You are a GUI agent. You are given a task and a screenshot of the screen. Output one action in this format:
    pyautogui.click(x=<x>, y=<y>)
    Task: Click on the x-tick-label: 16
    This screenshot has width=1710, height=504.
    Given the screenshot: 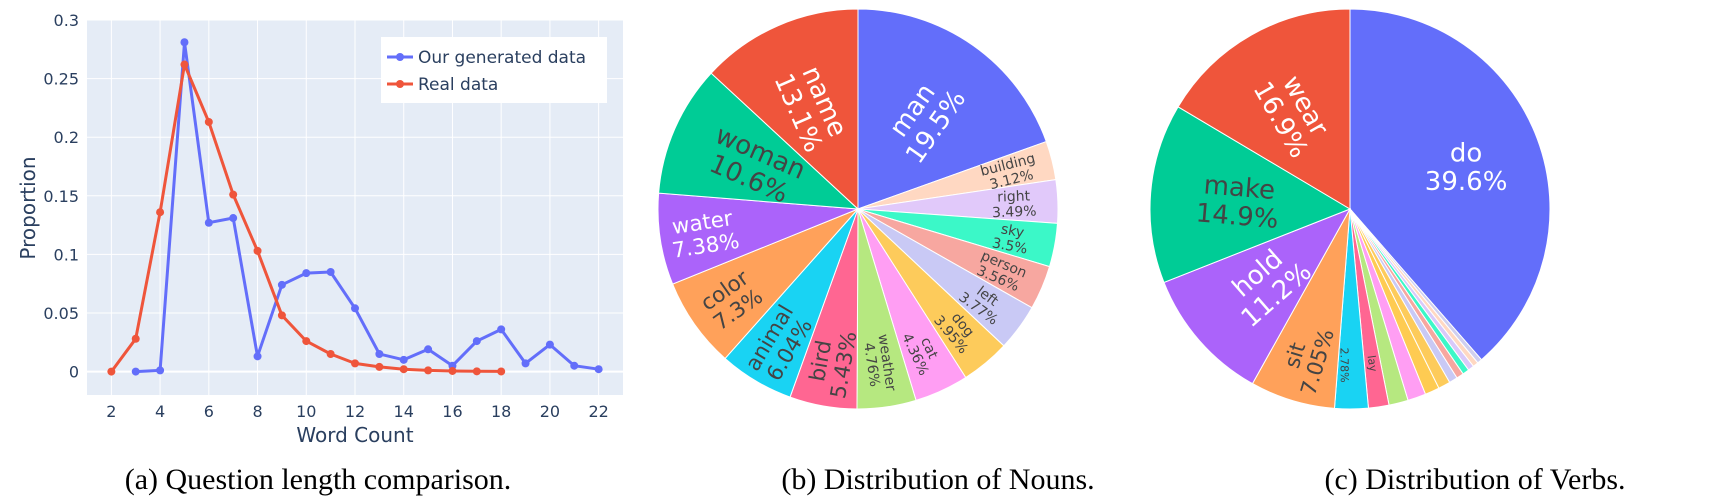 What is the action you would take?
    pyautogui.click(x=452, y=411)
    